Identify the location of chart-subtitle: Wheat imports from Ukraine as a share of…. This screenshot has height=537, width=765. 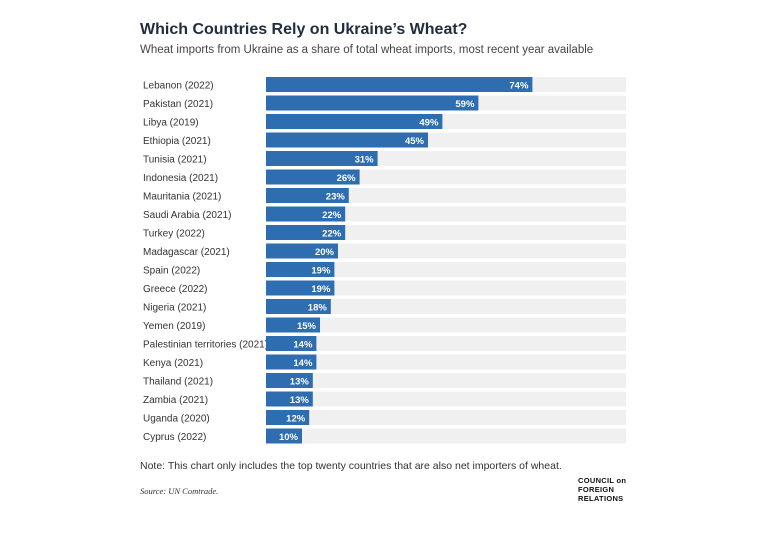
(367, 50).